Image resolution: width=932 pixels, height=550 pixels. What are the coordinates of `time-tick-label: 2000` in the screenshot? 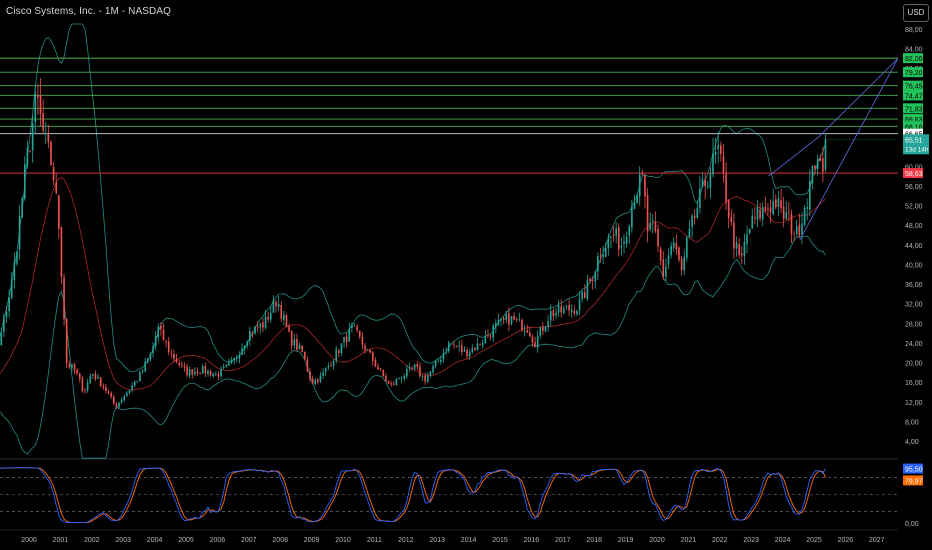 It's located at (29, 540).